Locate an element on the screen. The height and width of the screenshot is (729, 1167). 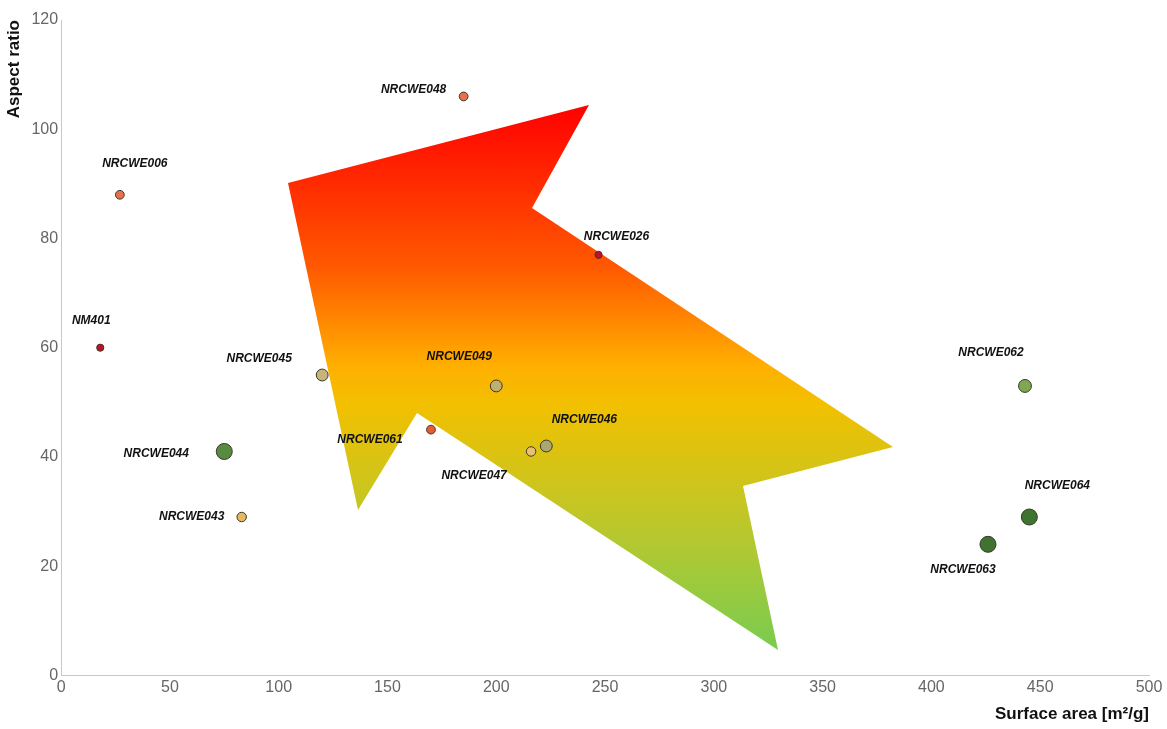
series-label: NRCWE062 is located at coordinates (991, 352).